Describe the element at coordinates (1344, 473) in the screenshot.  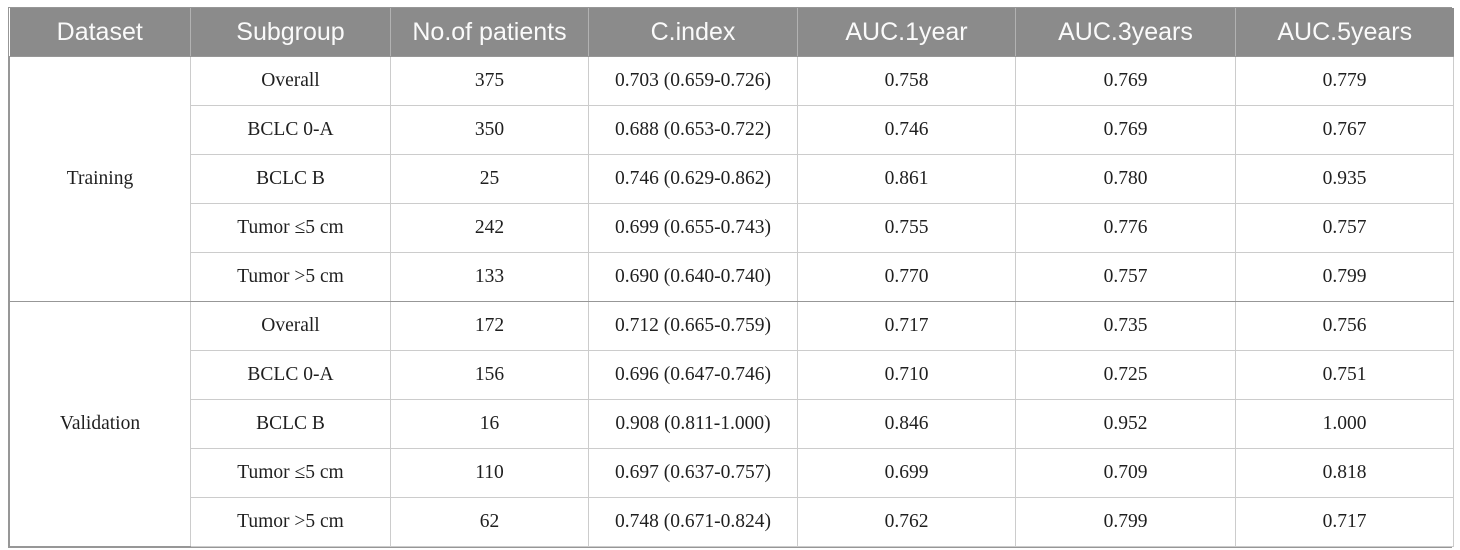
I see `auc-5years-cell: 0.818` at that location.